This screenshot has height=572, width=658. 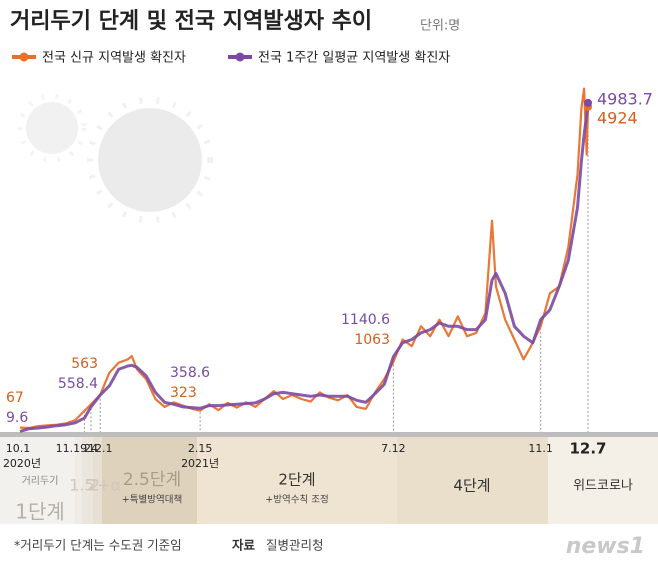 I want to click on data-label: 1140.6, so click(x=365, y=320).